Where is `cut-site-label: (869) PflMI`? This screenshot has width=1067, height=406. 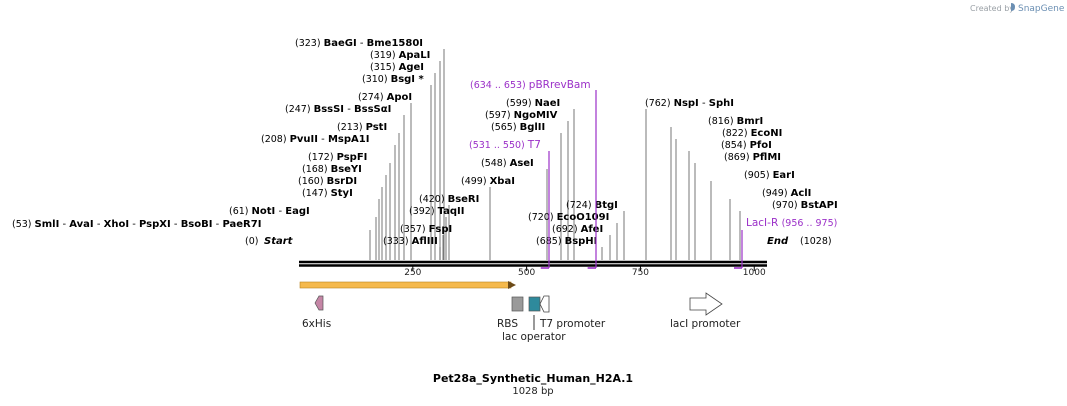
cut-site-label: (869) PflMI is located at coordinates (752, 157).